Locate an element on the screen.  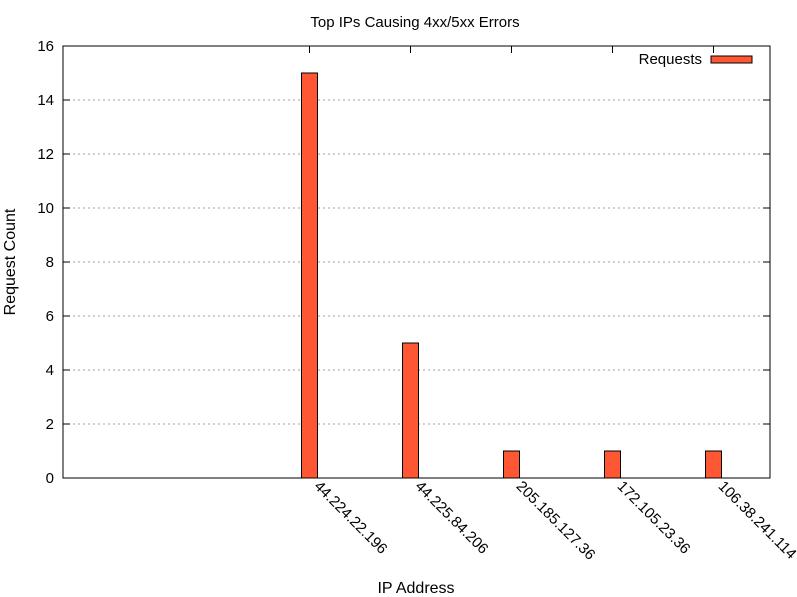
x-tick-label: 106.38.241.114 is located at coordinates (756, 520).